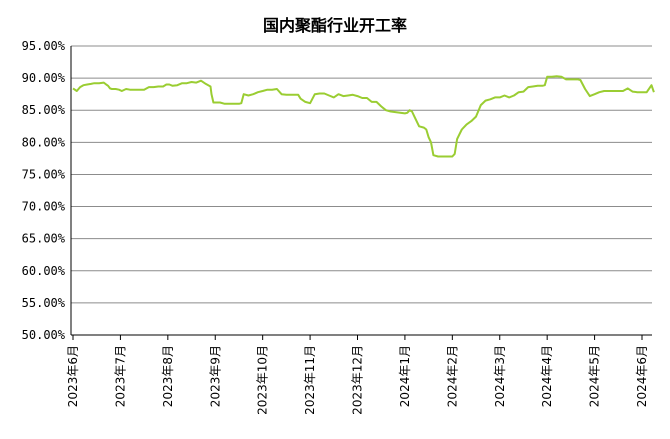  I want to click on x-tick-label: 2024年2月, so click(452, 376).